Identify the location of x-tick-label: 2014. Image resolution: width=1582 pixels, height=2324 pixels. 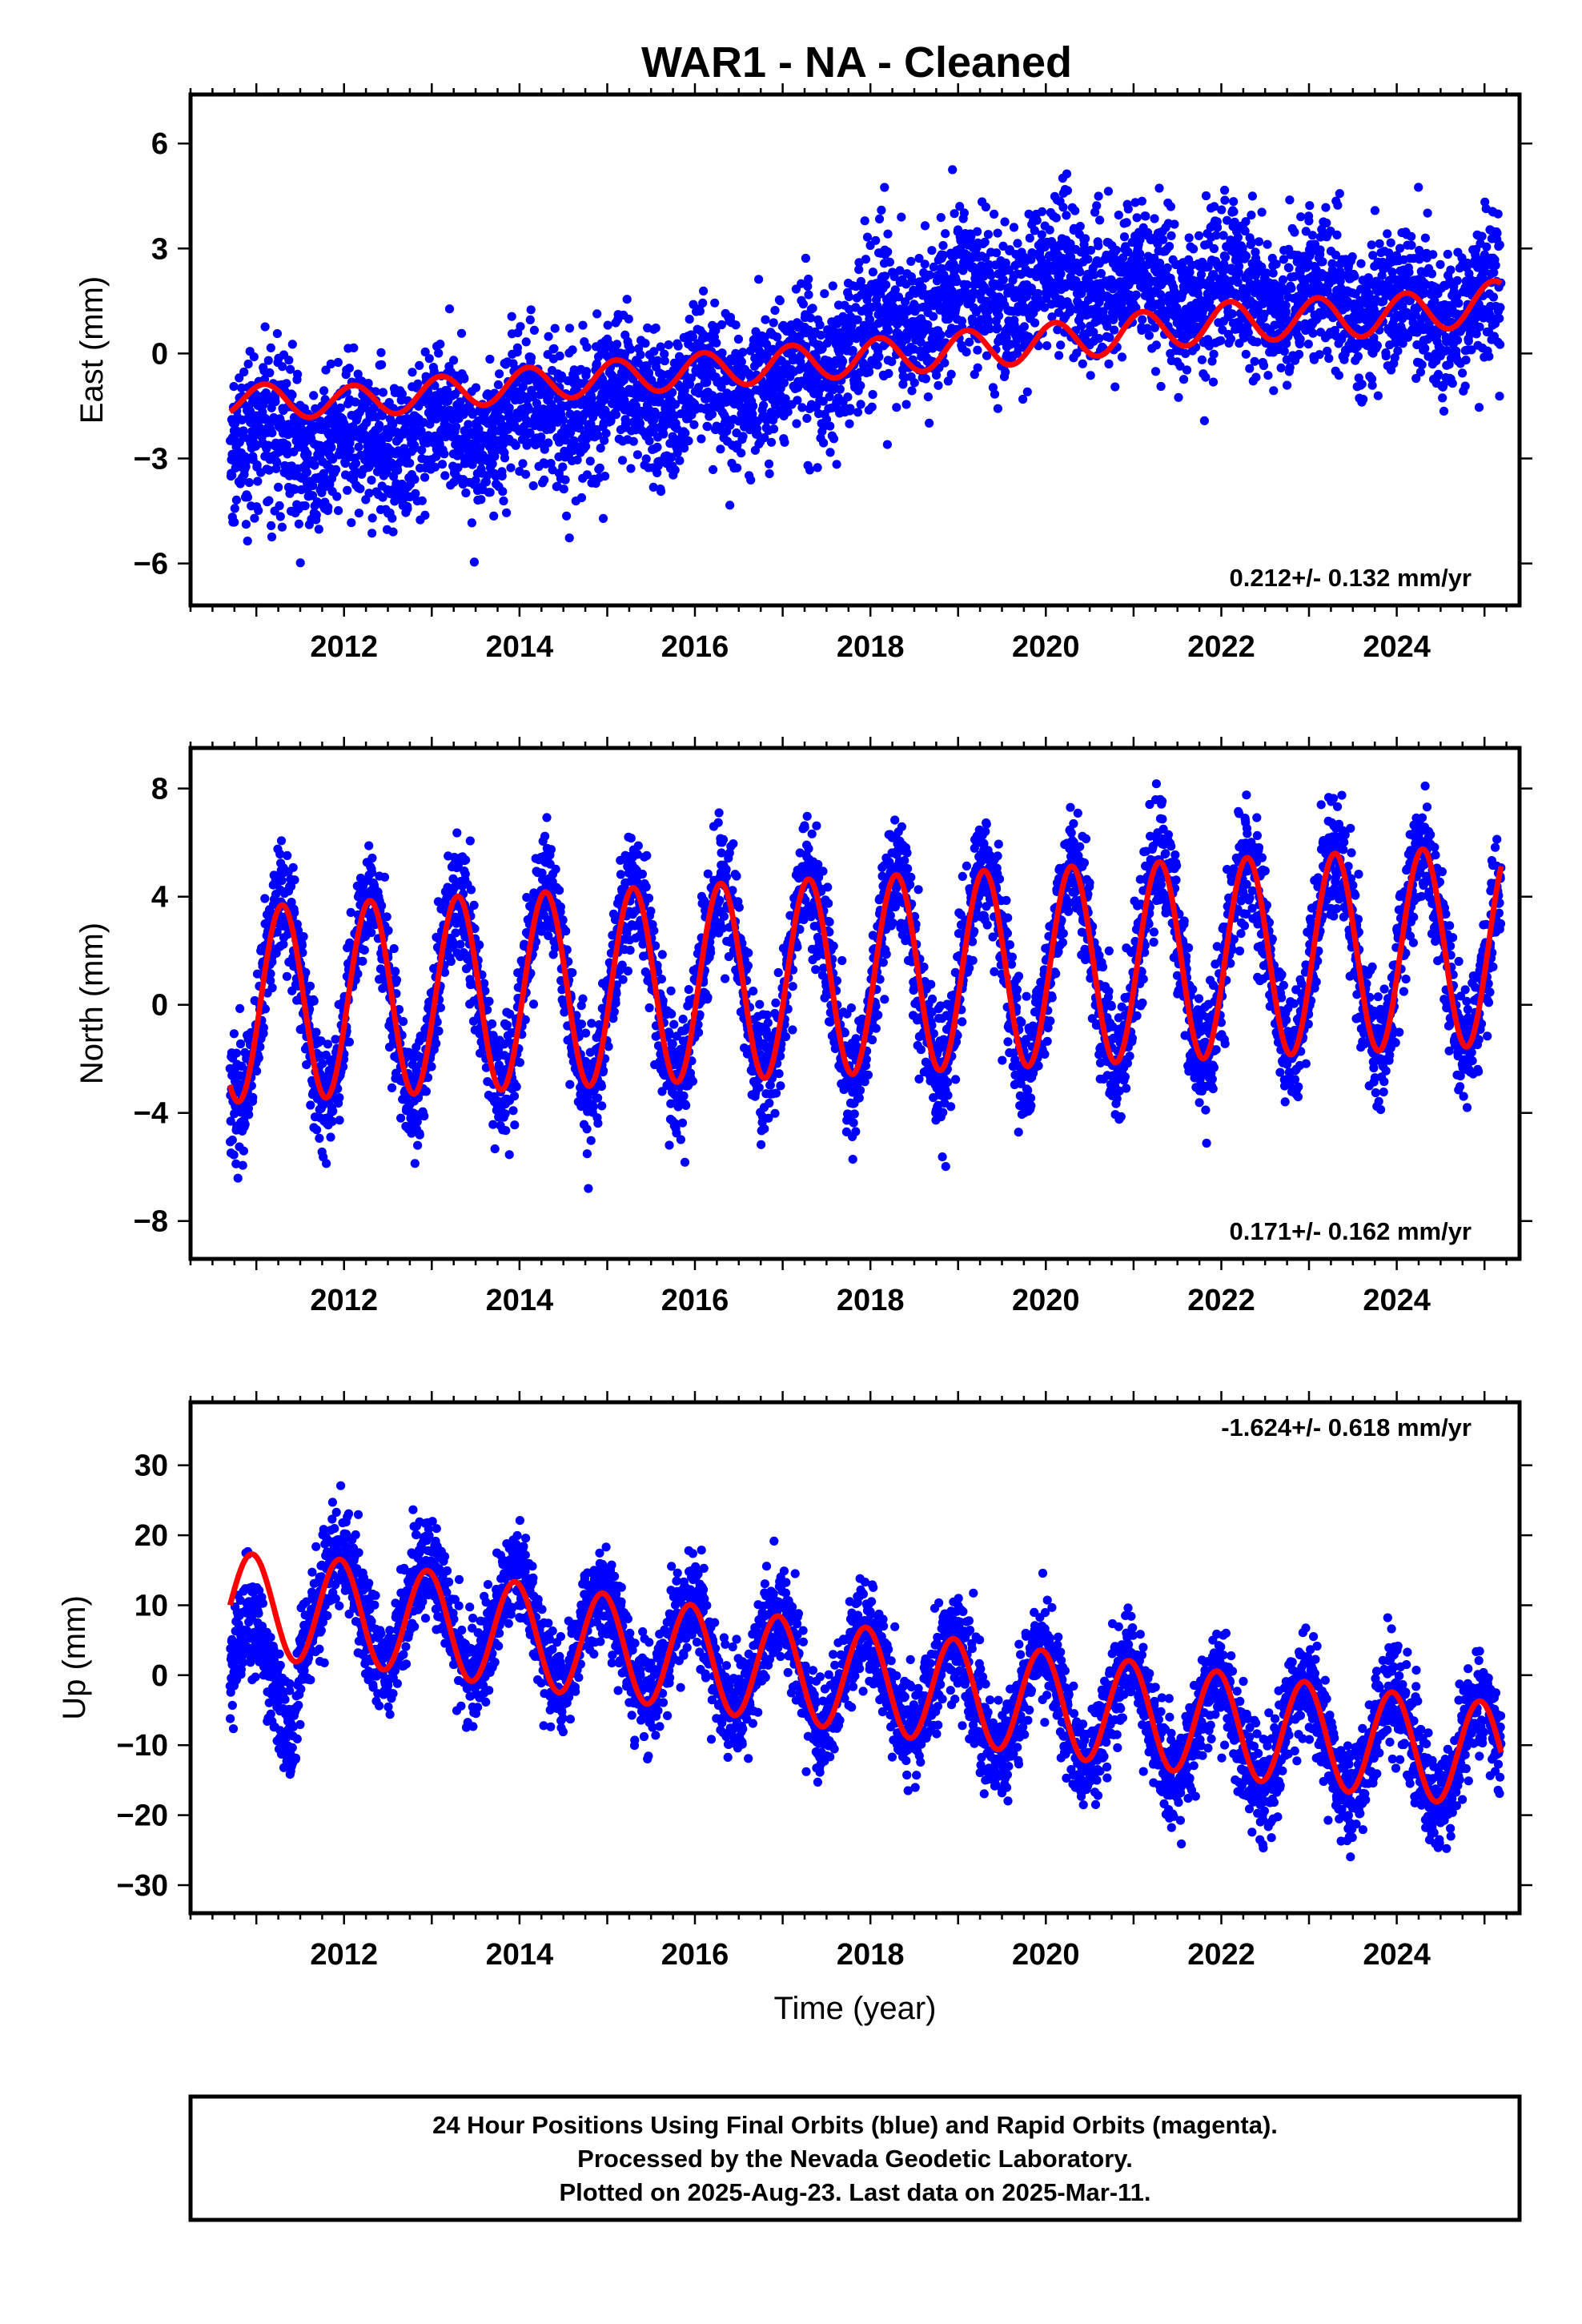
(520, 647).